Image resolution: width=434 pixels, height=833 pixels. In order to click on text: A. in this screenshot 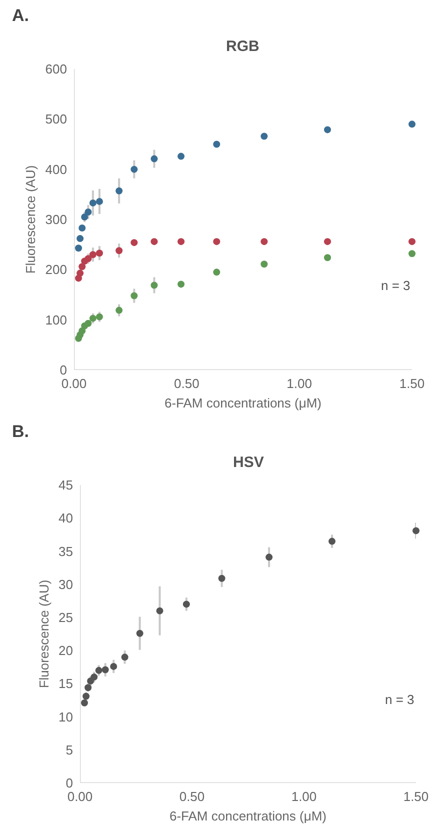, I will do `click(20, 15)`.